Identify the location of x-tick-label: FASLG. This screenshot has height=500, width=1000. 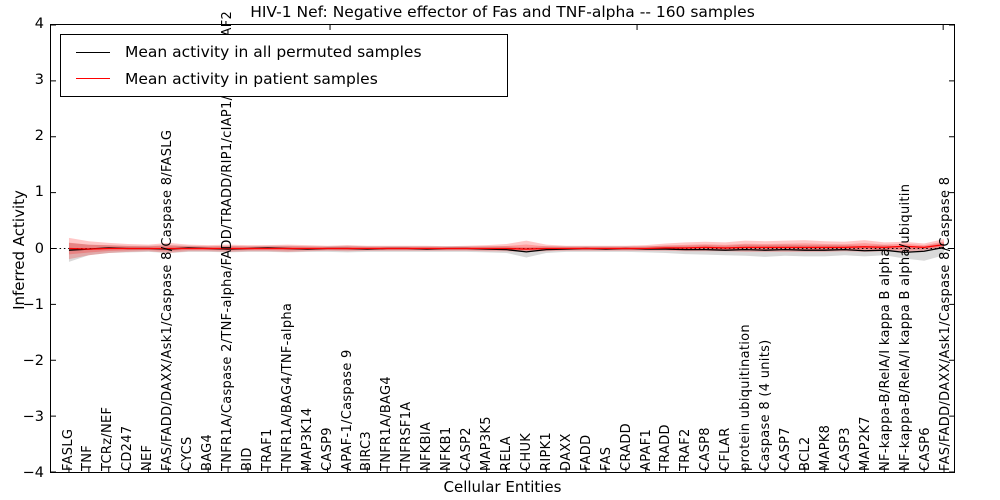
(68, 449).